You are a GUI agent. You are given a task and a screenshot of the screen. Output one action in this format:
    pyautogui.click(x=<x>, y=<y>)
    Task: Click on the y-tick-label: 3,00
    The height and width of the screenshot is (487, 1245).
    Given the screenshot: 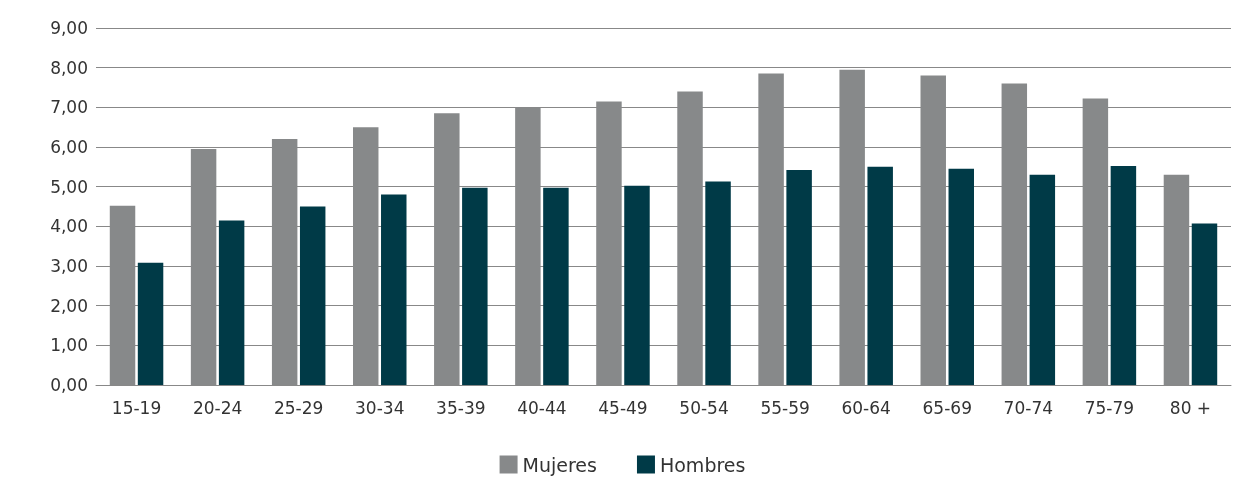 What is the action you would take?
    pyautogui.click(x=69, y=266)
    